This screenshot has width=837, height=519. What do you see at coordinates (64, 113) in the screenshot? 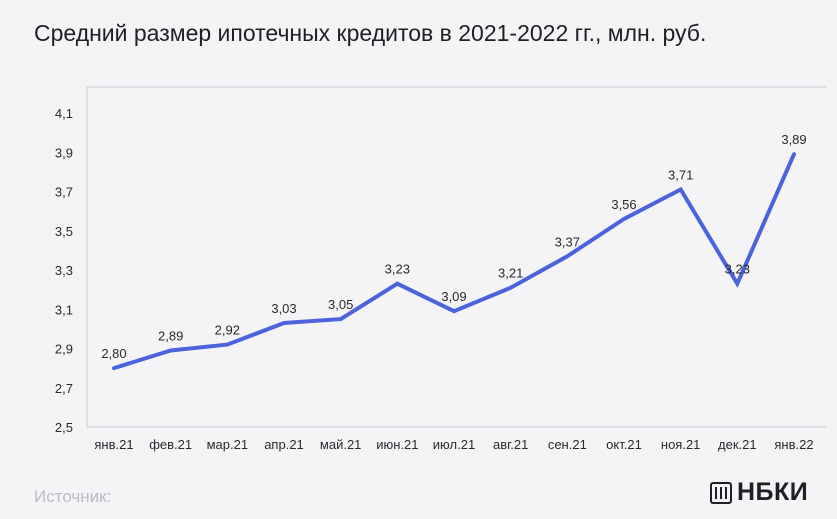
I see `y-tick-label: 4,1` at bounding box center [64, 113].